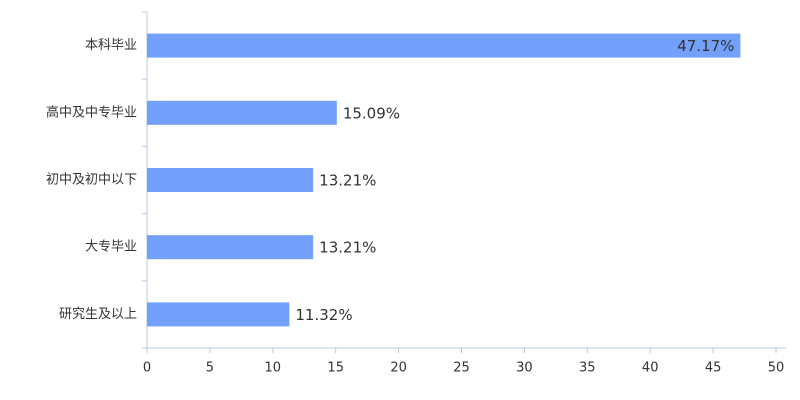  What do you see at coordinates (650, 368) in the screenshot?
I see `x-tick-label: 40` at bounding box center [650, 368].